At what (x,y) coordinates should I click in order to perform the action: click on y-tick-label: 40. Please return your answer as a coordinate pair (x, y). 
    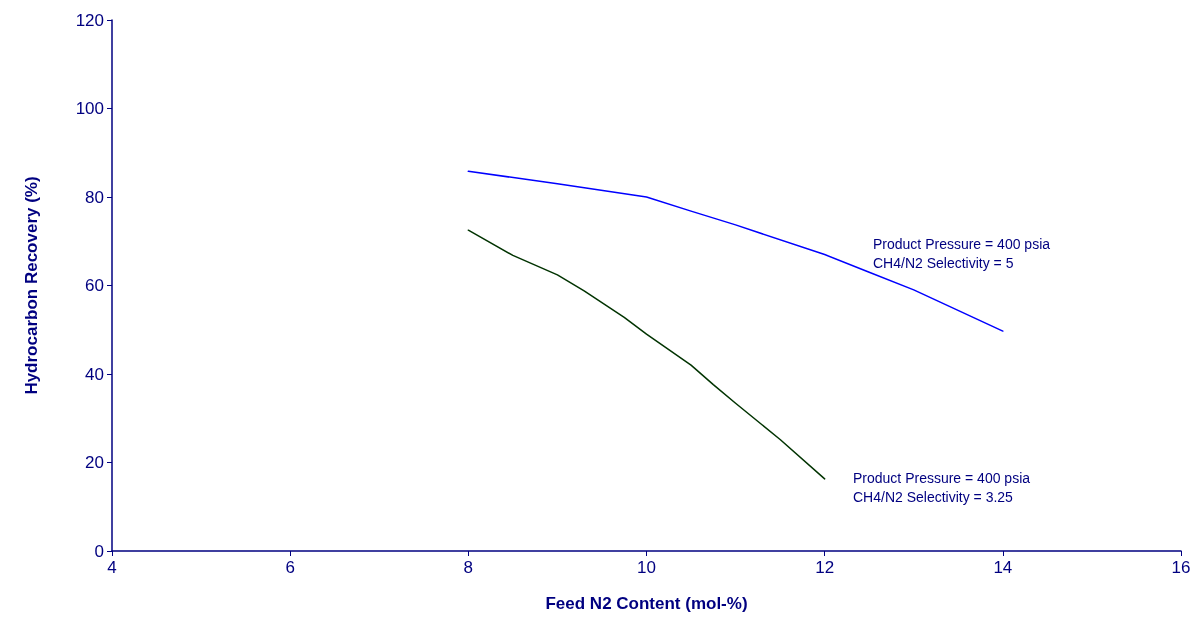
    Looking at the image, I should click on (94, 374).